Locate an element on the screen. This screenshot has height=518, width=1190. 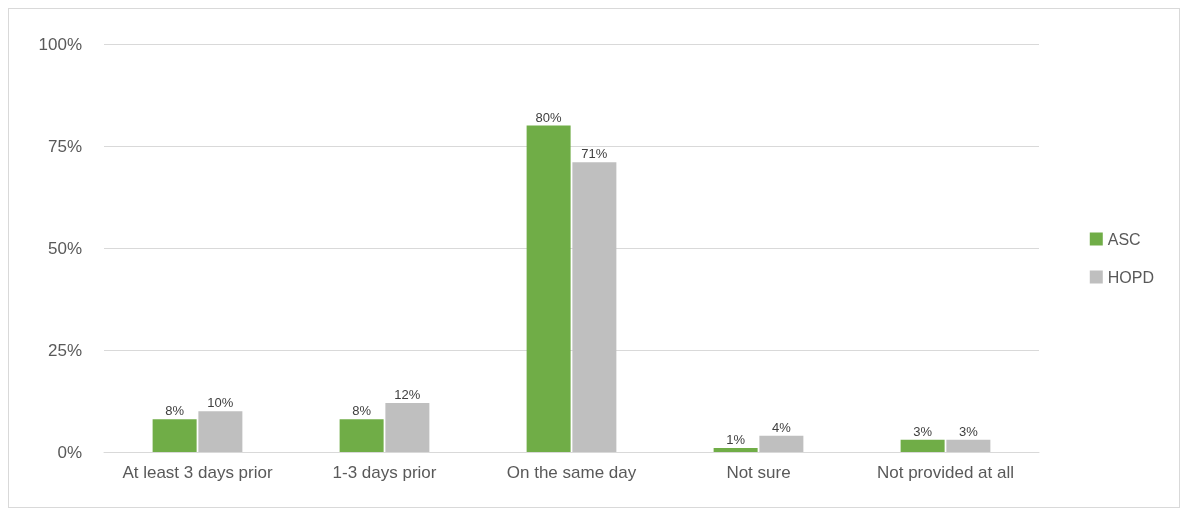
x-tick-label: Not provided at all is located at coordinates (945, 472).